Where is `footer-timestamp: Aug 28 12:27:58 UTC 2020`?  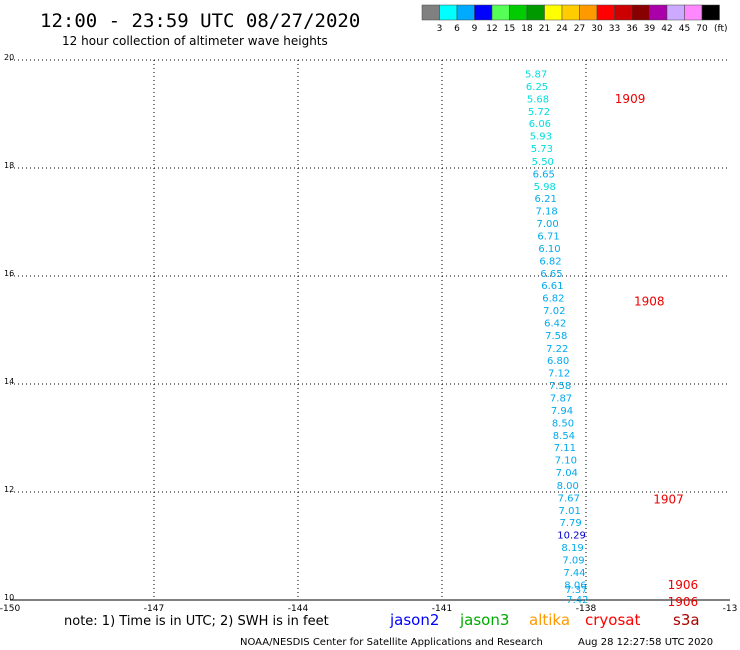
footer-timestamp: Aug 28 12:27:58 UTC 2020 is located at coordinates (645, 642).